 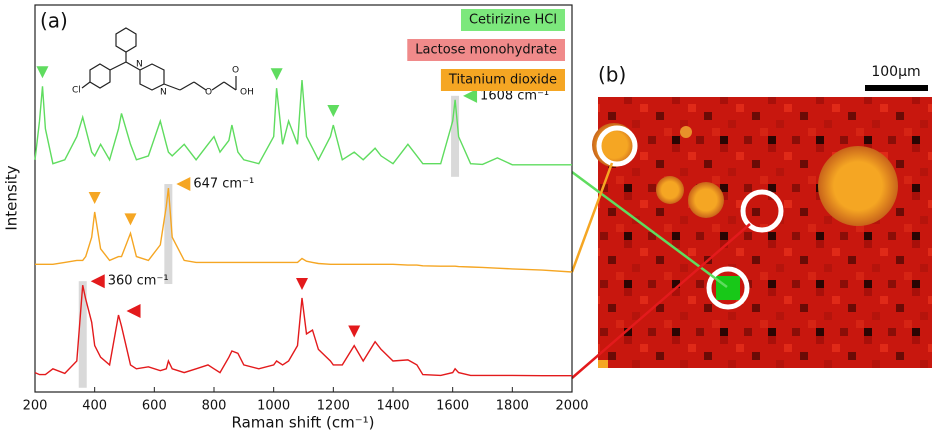 I want to click on x-tick-label: 800, so click(x=214, y=406).